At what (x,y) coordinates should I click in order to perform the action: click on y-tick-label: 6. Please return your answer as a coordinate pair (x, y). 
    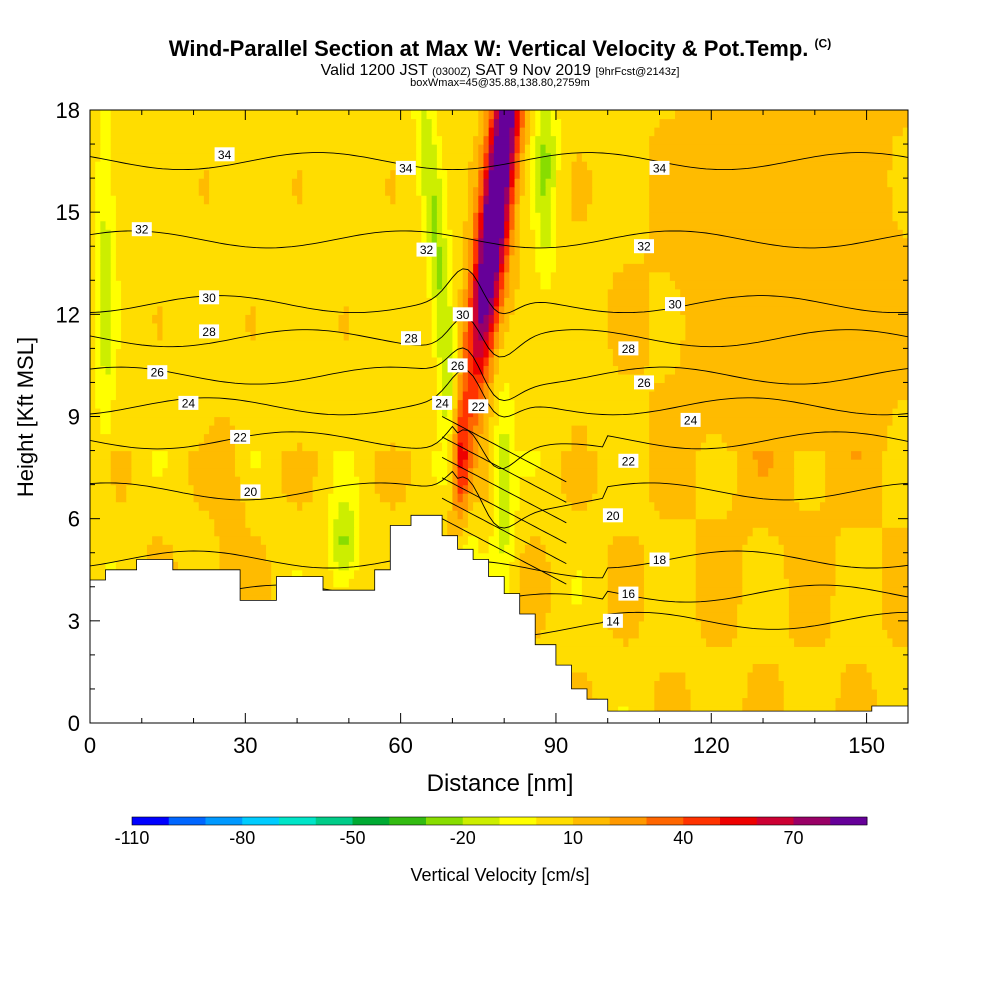
    Looking at the image, I should click on (74, 519).